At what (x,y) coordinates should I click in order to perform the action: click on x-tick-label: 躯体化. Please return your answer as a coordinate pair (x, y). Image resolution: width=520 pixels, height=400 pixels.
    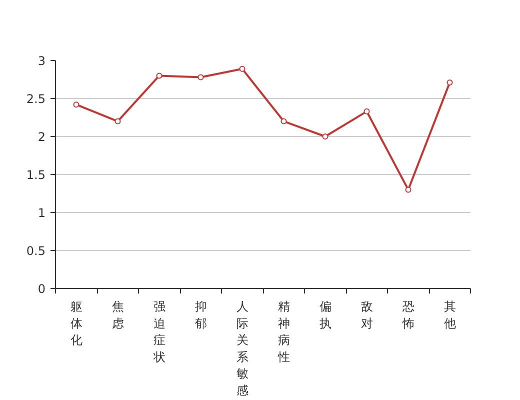
    Looking at the image, I should click on (76, 324).